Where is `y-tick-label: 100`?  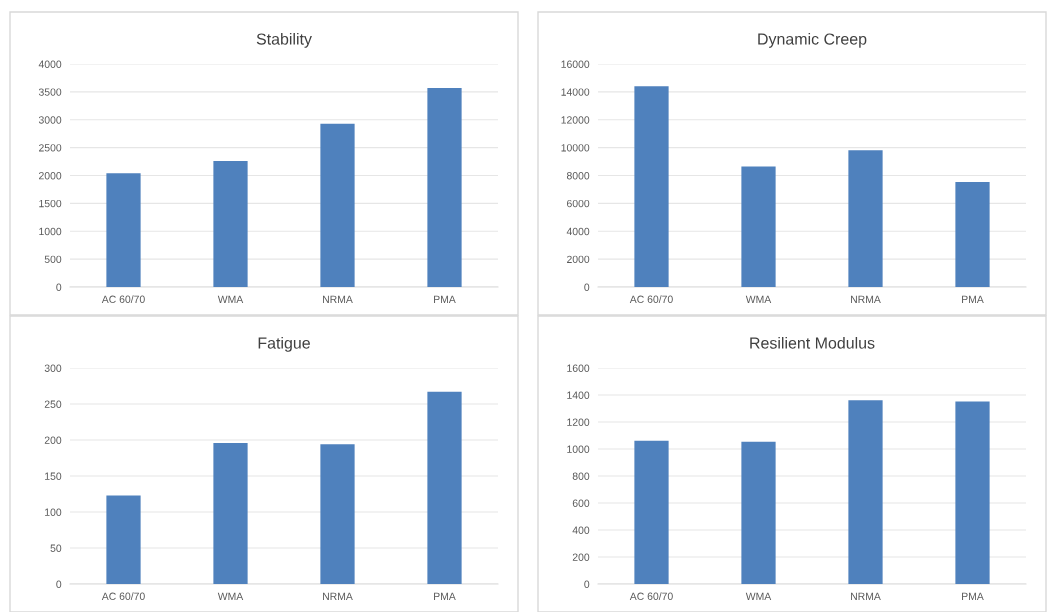
y-tick-label: 100 is located at coordinates (53, 512).